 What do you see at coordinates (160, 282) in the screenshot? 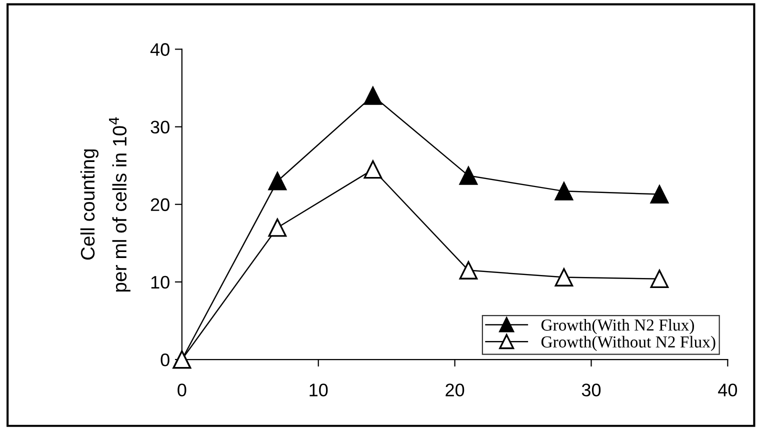
I see `y-tick-label: 10` at bounding box center [160, 282].